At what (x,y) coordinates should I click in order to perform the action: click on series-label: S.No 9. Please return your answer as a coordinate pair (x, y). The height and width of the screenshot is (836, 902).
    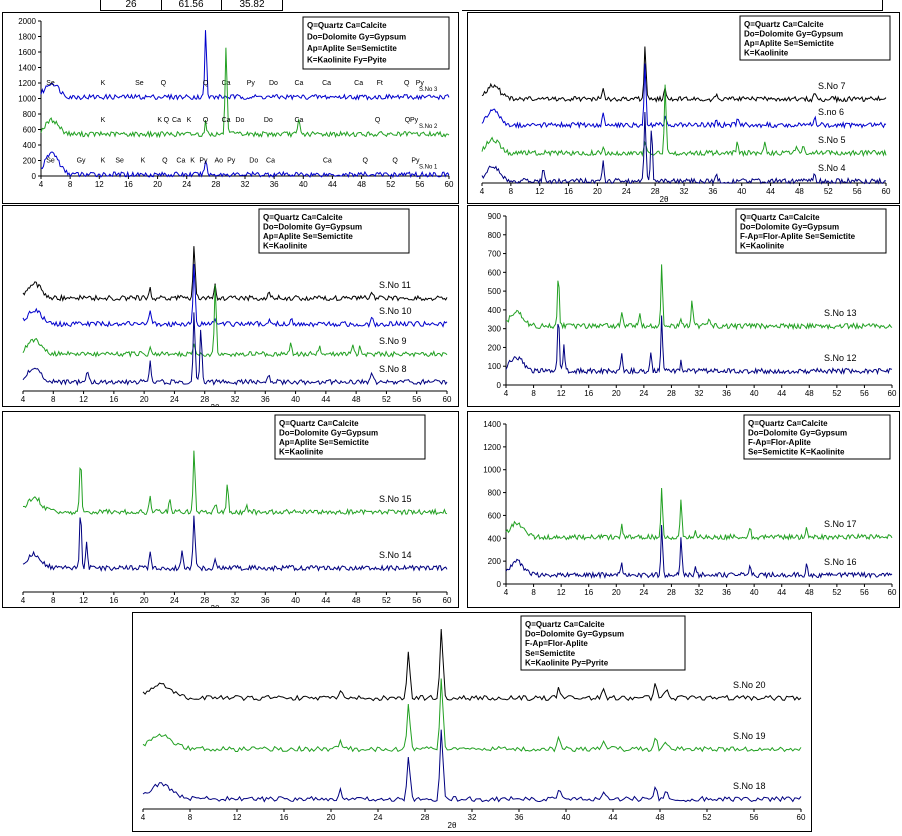
    Looking at the image, I should click on (393, 341).